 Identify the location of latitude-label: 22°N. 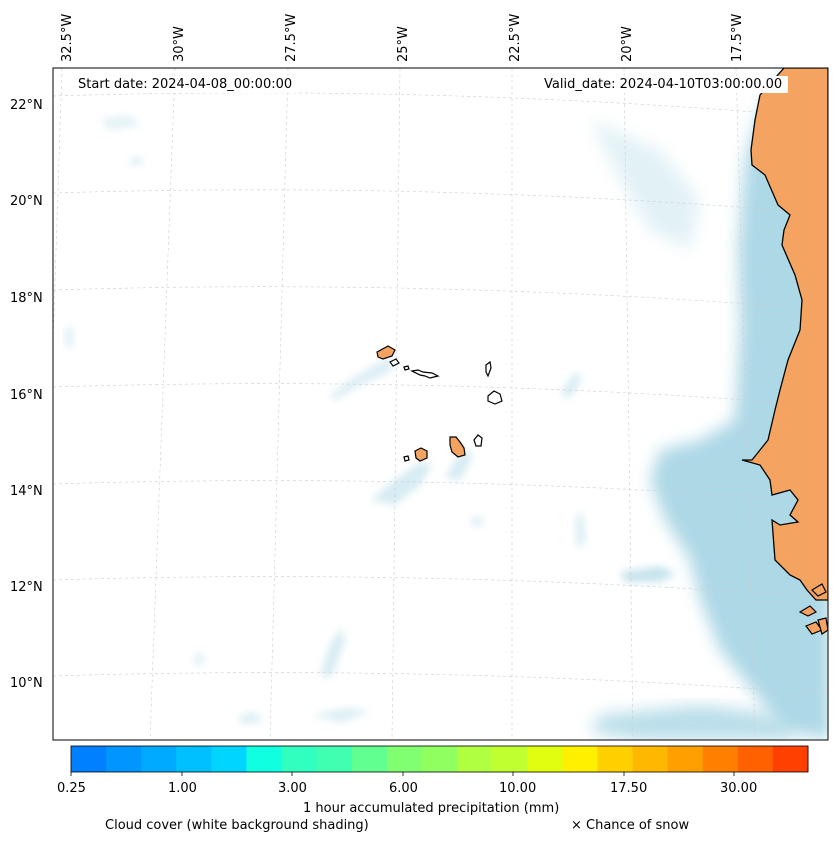
(26, 105).